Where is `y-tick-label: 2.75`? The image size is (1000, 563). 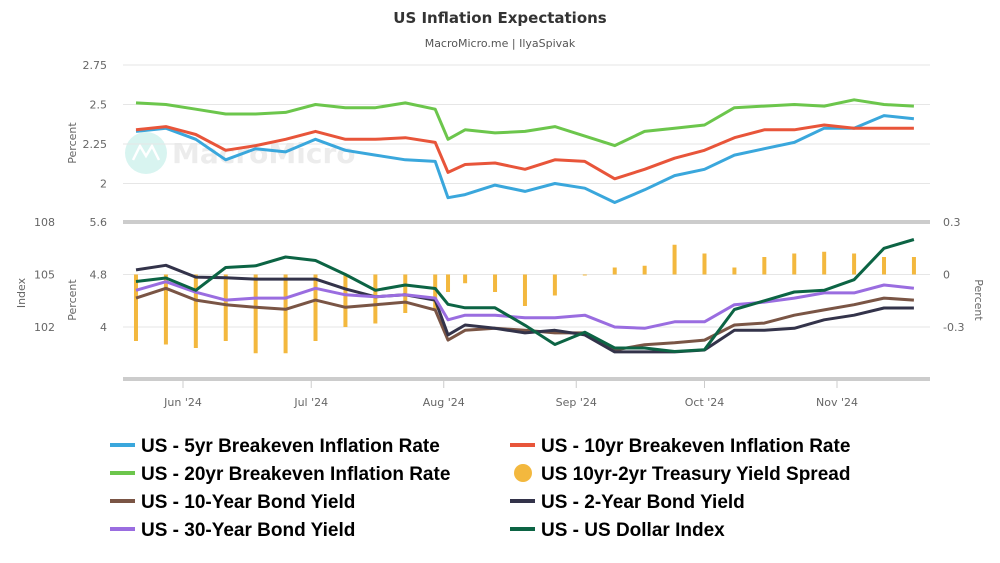 y-tick-label: 2.75 is located at coordinates (95, 65).